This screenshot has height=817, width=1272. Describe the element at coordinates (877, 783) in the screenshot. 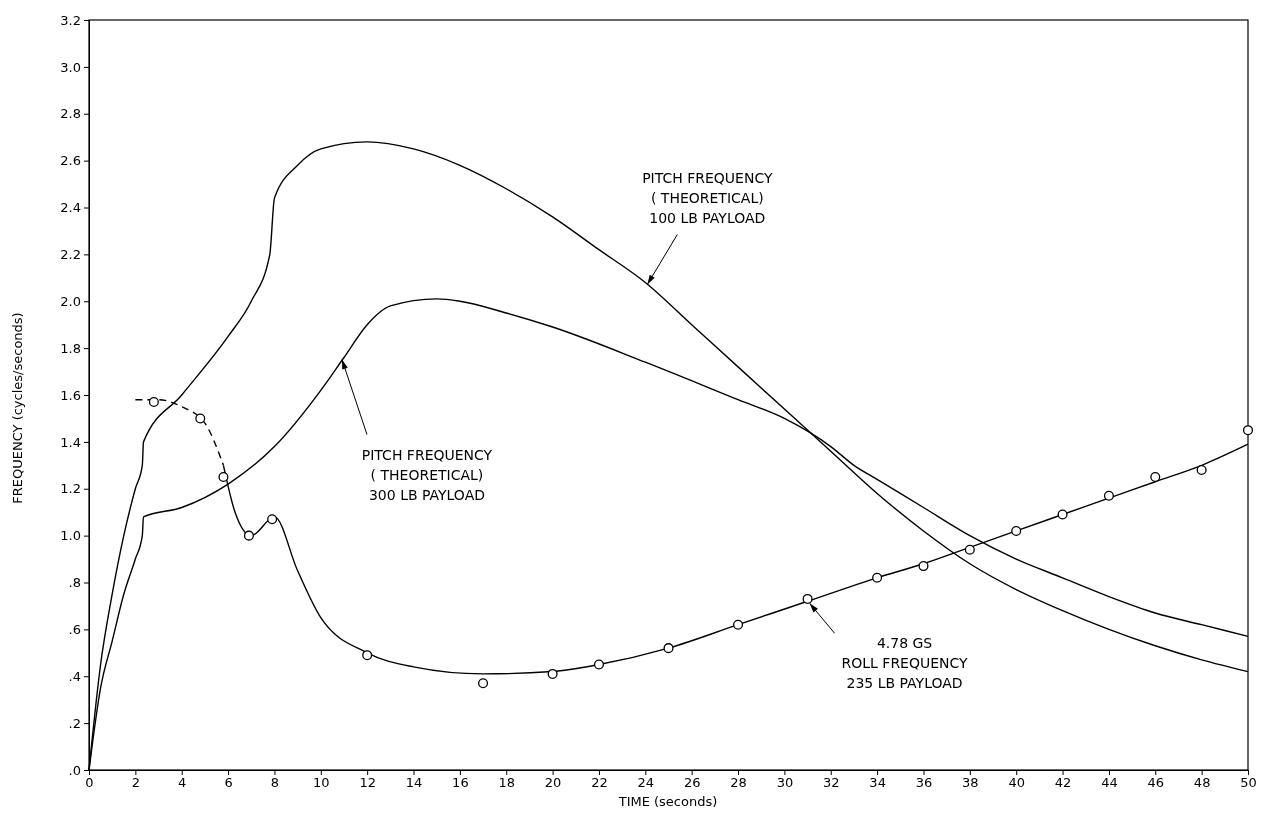

I see `x-tick-label: 34` at that location.